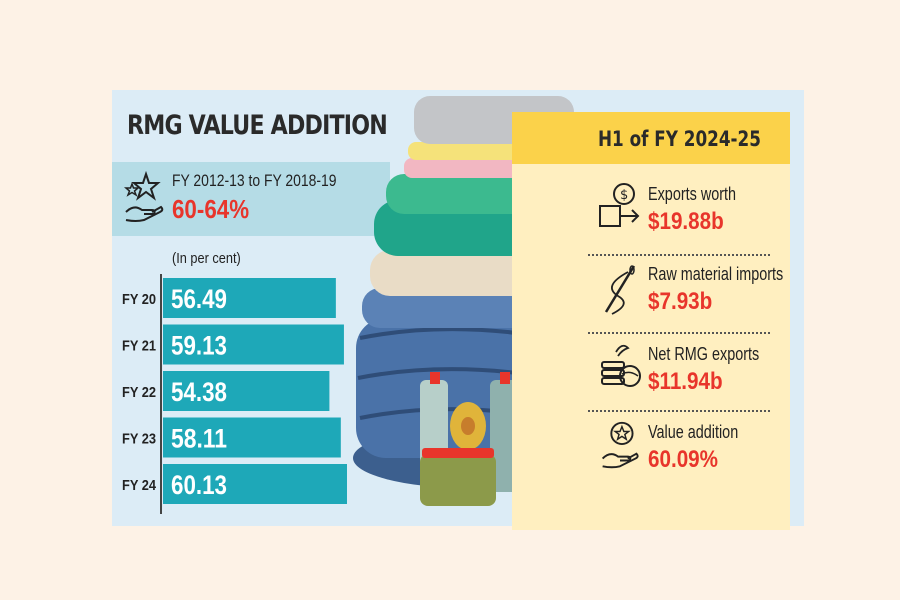  What do you see at coordinates (716, 274) in the screenshot?
I see `stat-raw-material-label: Raw material imports` at bounding box center [716, 274].